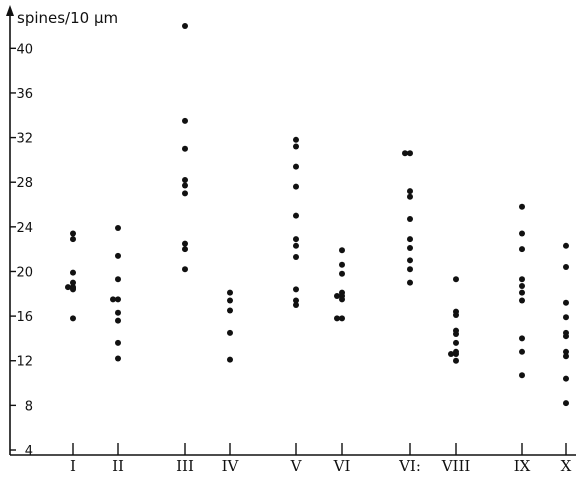  Describe the element at coordinates (296, 466) in the screenshot. I see `x-category-label: V` at that location.